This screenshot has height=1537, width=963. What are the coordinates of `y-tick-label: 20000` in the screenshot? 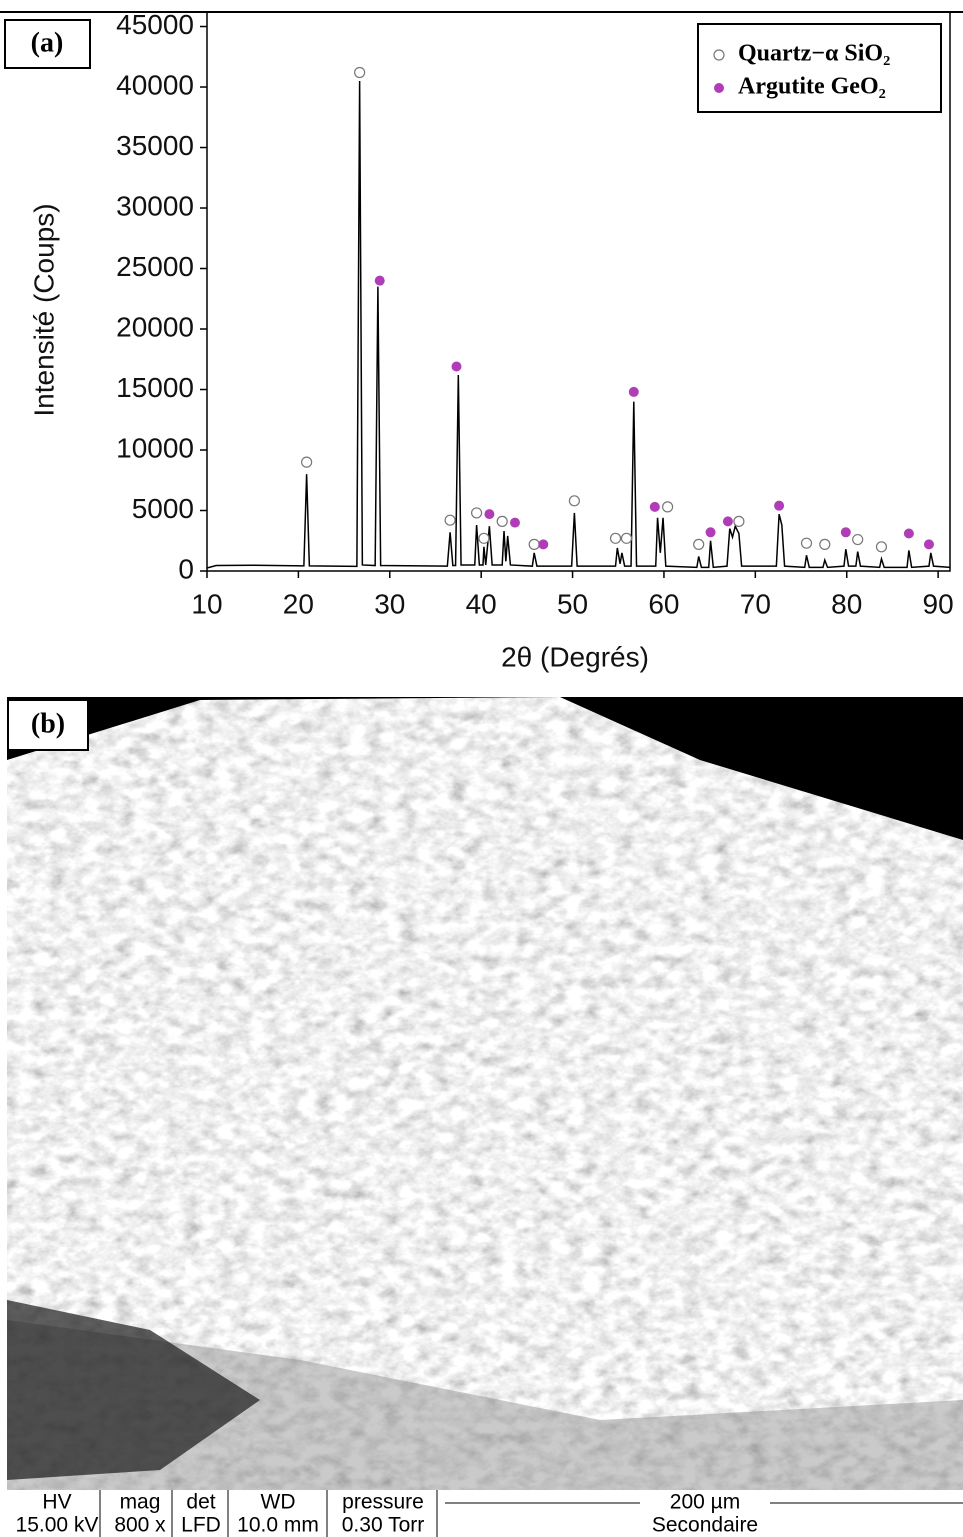 It's located at (155, 326).